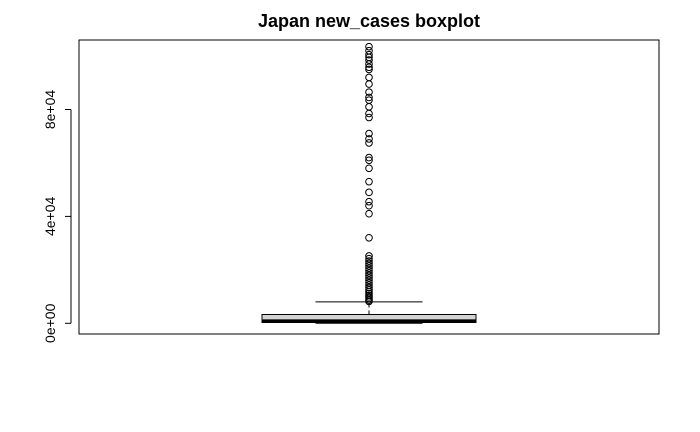  What do you see at coordinates (369, 174) in the screenshot?
I see `outlier-points` at bounding box center [369, 174].